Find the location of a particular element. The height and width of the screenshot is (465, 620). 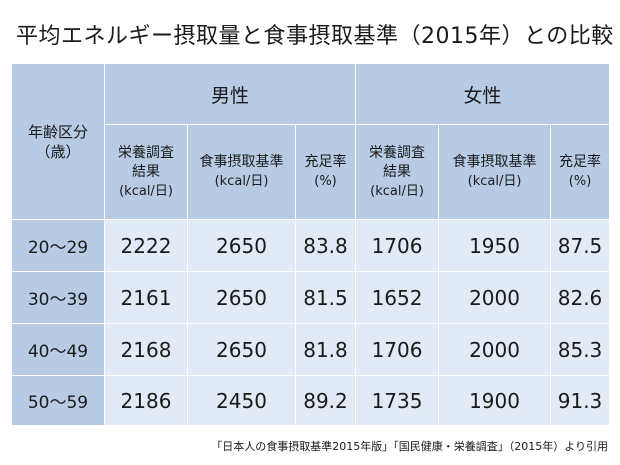

value-cell: 1735 is located at coordinates (397, 400).